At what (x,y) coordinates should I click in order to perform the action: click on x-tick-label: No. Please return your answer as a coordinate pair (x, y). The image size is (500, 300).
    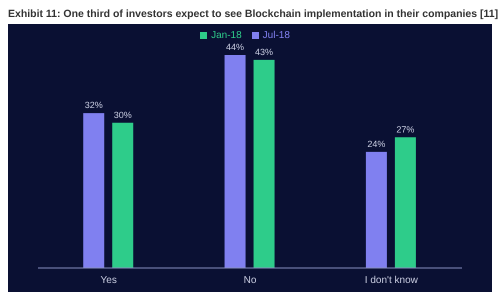
    Looking at the image, I should click on (250, 280).